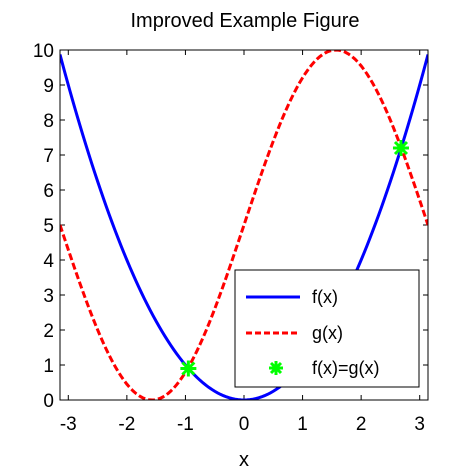 The image size is (474, 474). Describe the element at coordinates (346, 368) in the screenshot. I see `legend-label-intersection: f(x)=g(x)` at that location.